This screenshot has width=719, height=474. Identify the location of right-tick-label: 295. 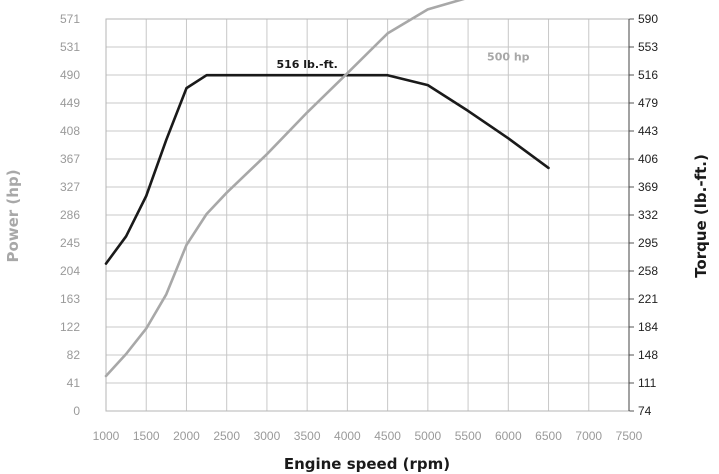
(648, 243).